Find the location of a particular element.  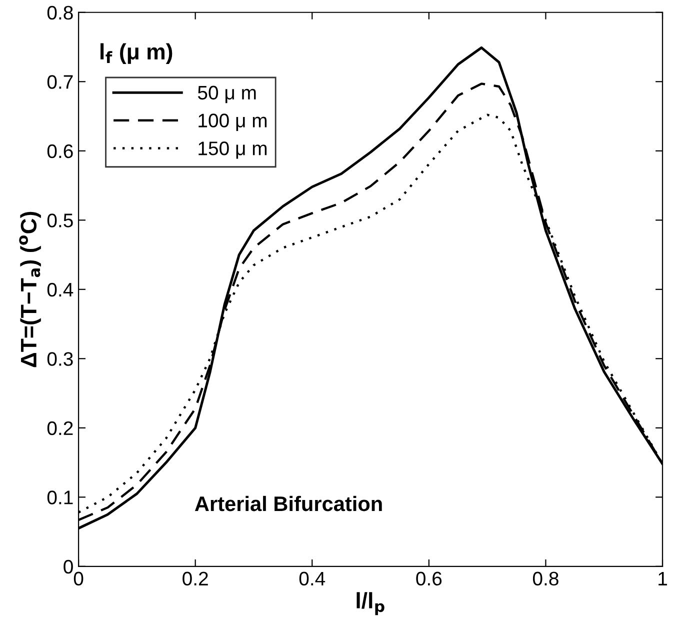

legend-label: 50 μ m is located at coordinates (227, 95).